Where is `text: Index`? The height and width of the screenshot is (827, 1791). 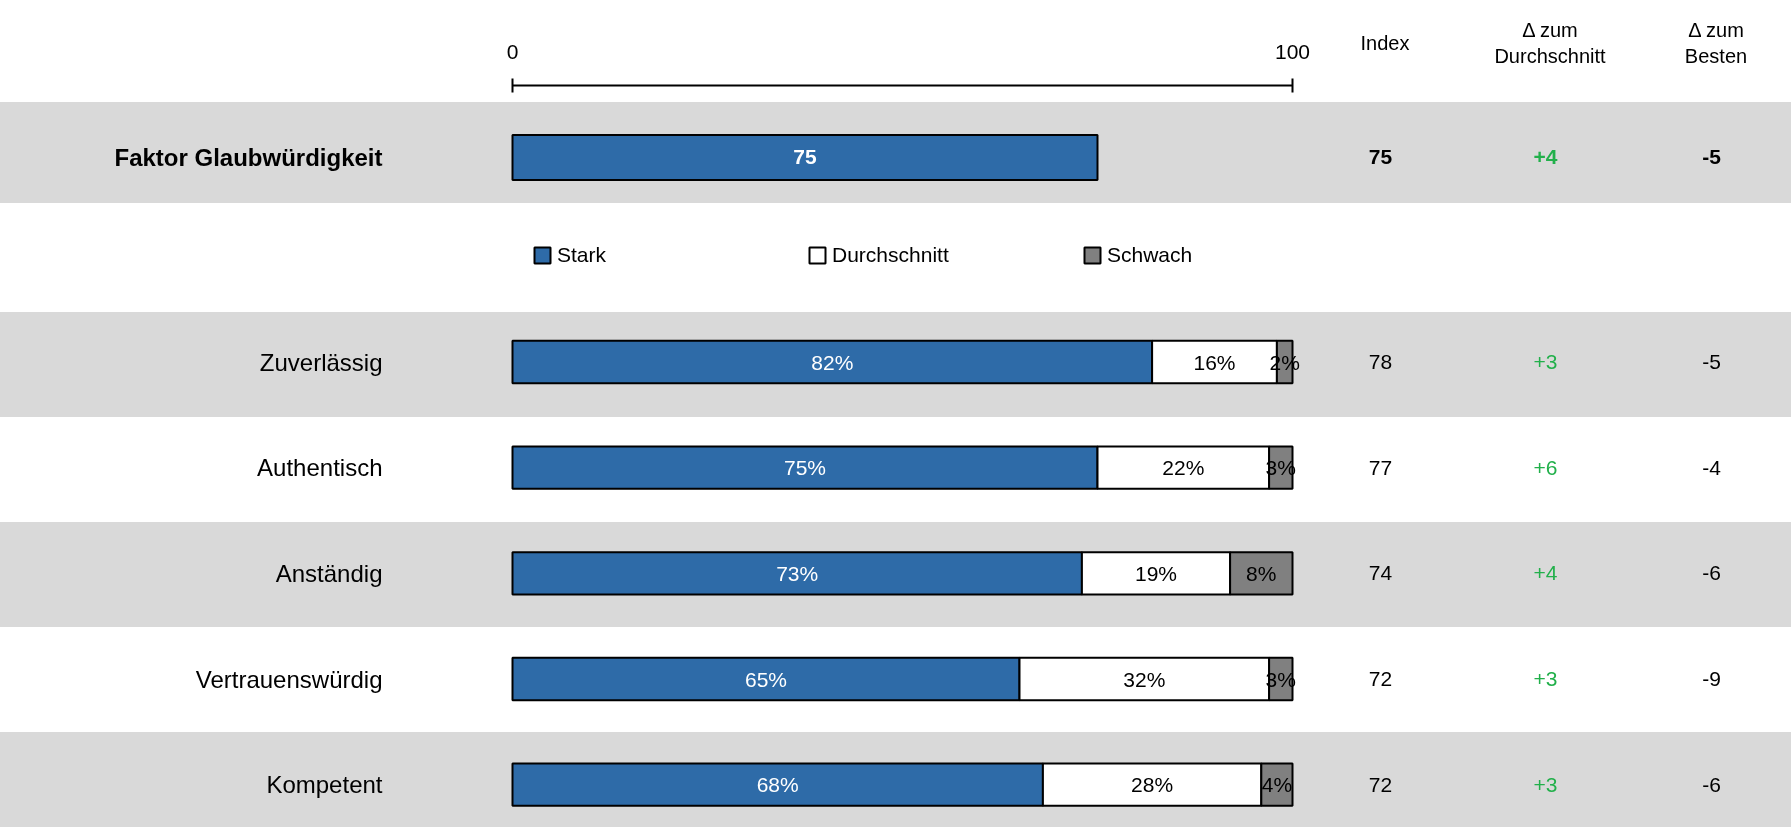 text: Index is located at coordinates (1385, 43).